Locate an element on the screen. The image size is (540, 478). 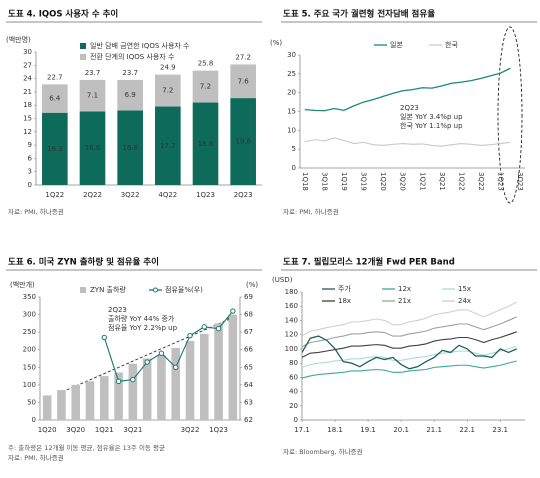
legend-swatch is located at coordinates (83, 290).